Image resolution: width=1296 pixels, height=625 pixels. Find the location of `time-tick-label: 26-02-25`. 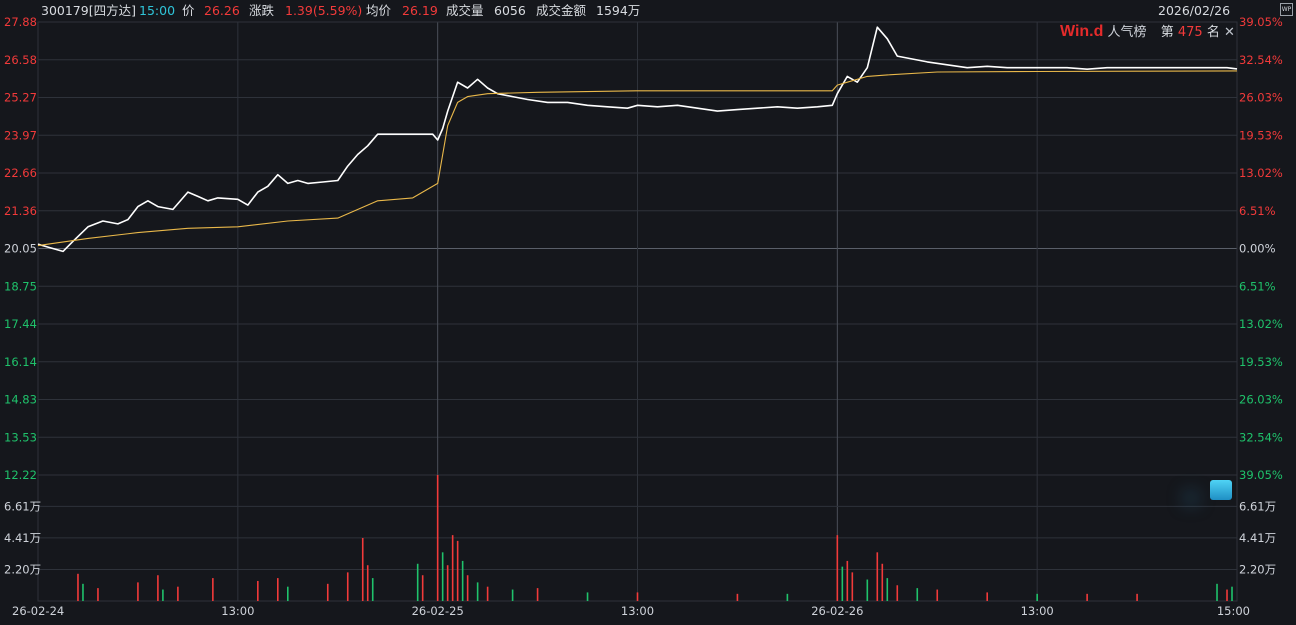

time-tick-label: 26-02-25 is located at coordinates (438, 611).